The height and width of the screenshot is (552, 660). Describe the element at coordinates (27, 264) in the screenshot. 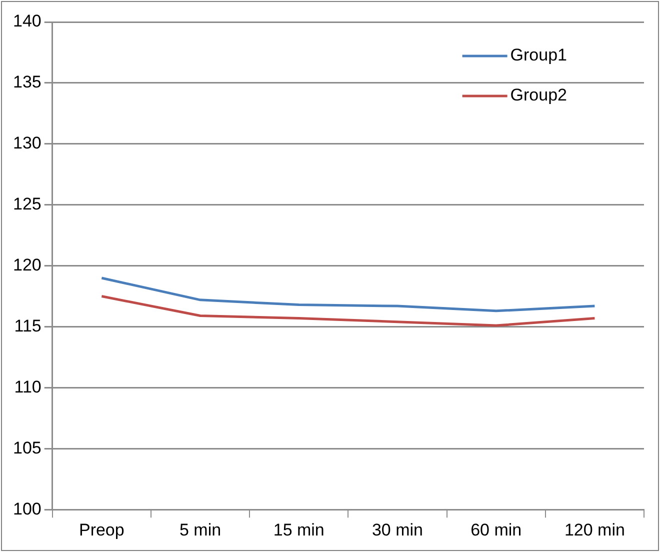

I see `y-tick-label: 120` at that location.